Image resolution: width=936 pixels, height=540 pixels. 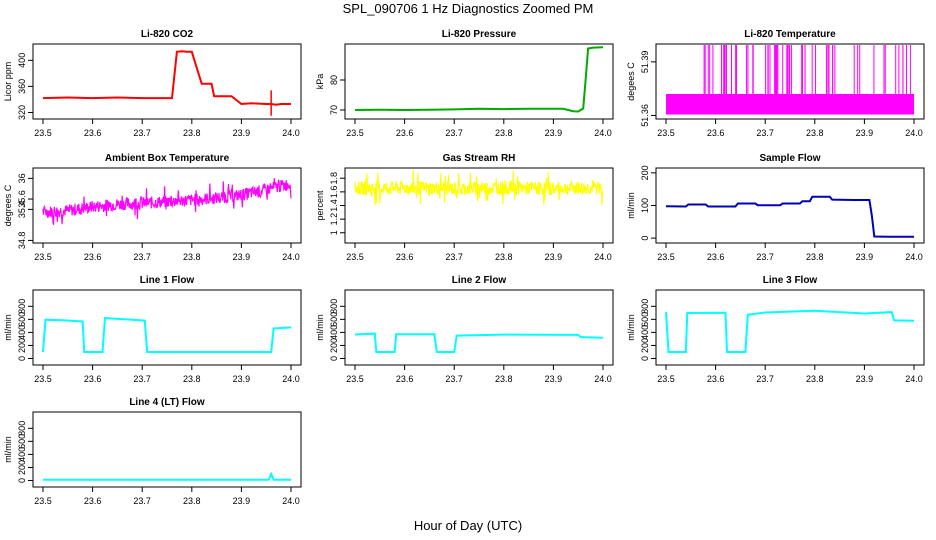 What do you see at coordinates (479, 158) in the screenshot?
I see `chart-title: Gas Stream RH` at bounding box center [479, 158].